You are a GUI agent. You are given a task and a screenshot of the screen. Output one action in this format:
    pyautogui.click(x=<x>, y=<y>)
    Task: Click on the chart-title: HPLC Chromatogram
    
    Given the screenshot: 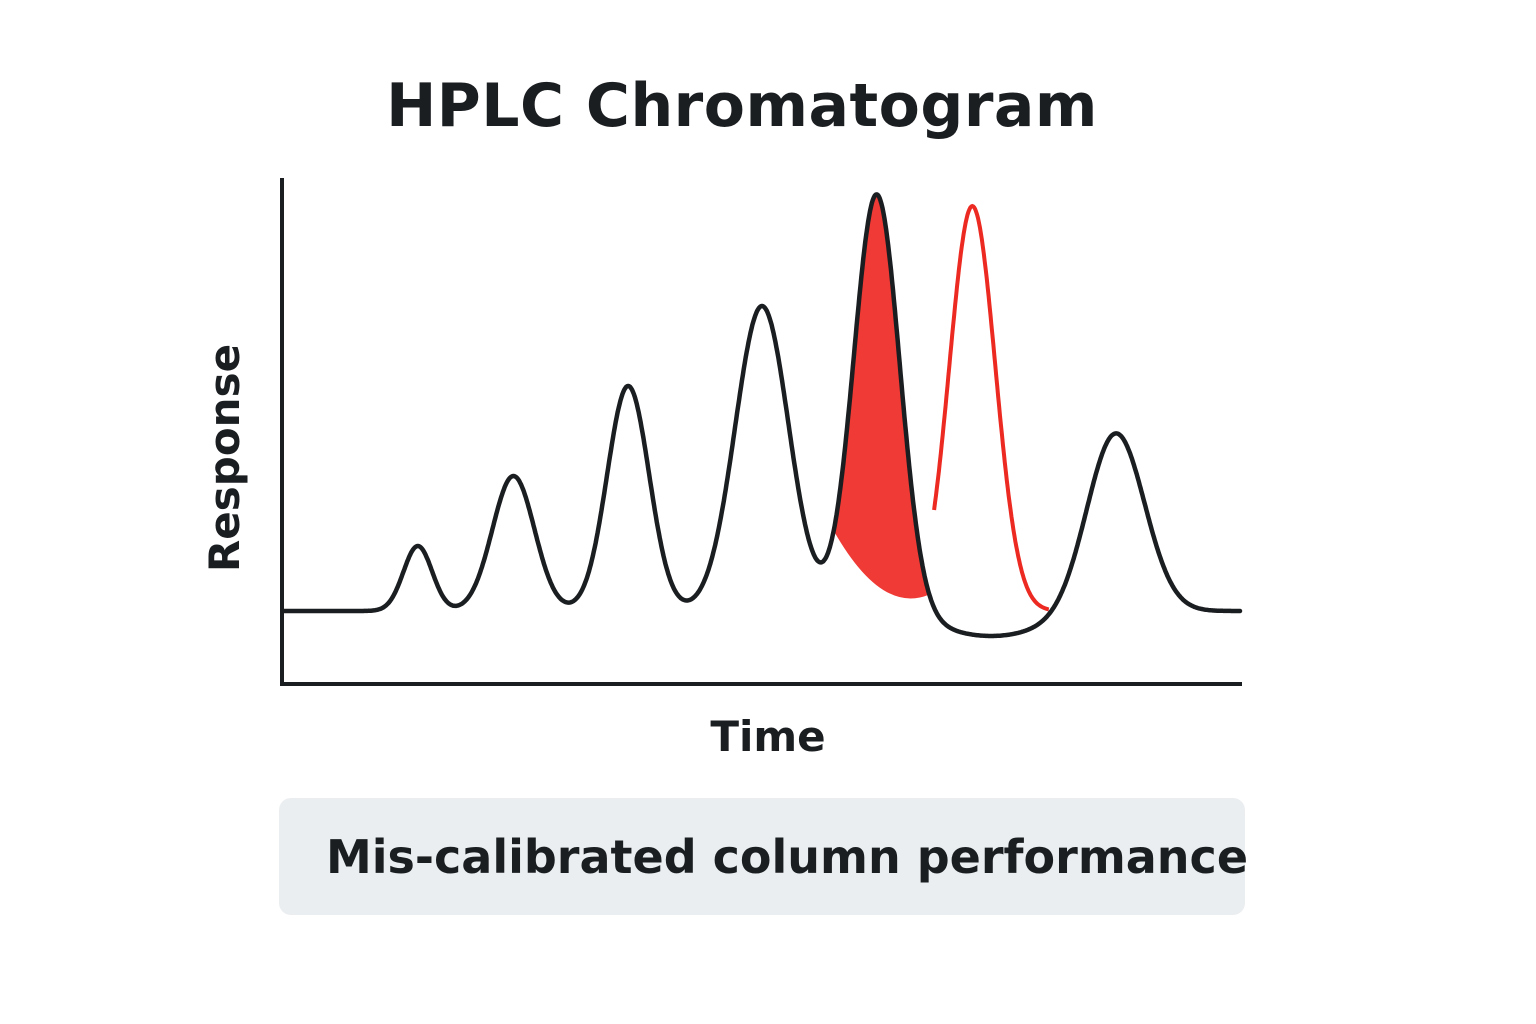 What is the action you would take?
    pyautogui.click(x=742, y=106)
    